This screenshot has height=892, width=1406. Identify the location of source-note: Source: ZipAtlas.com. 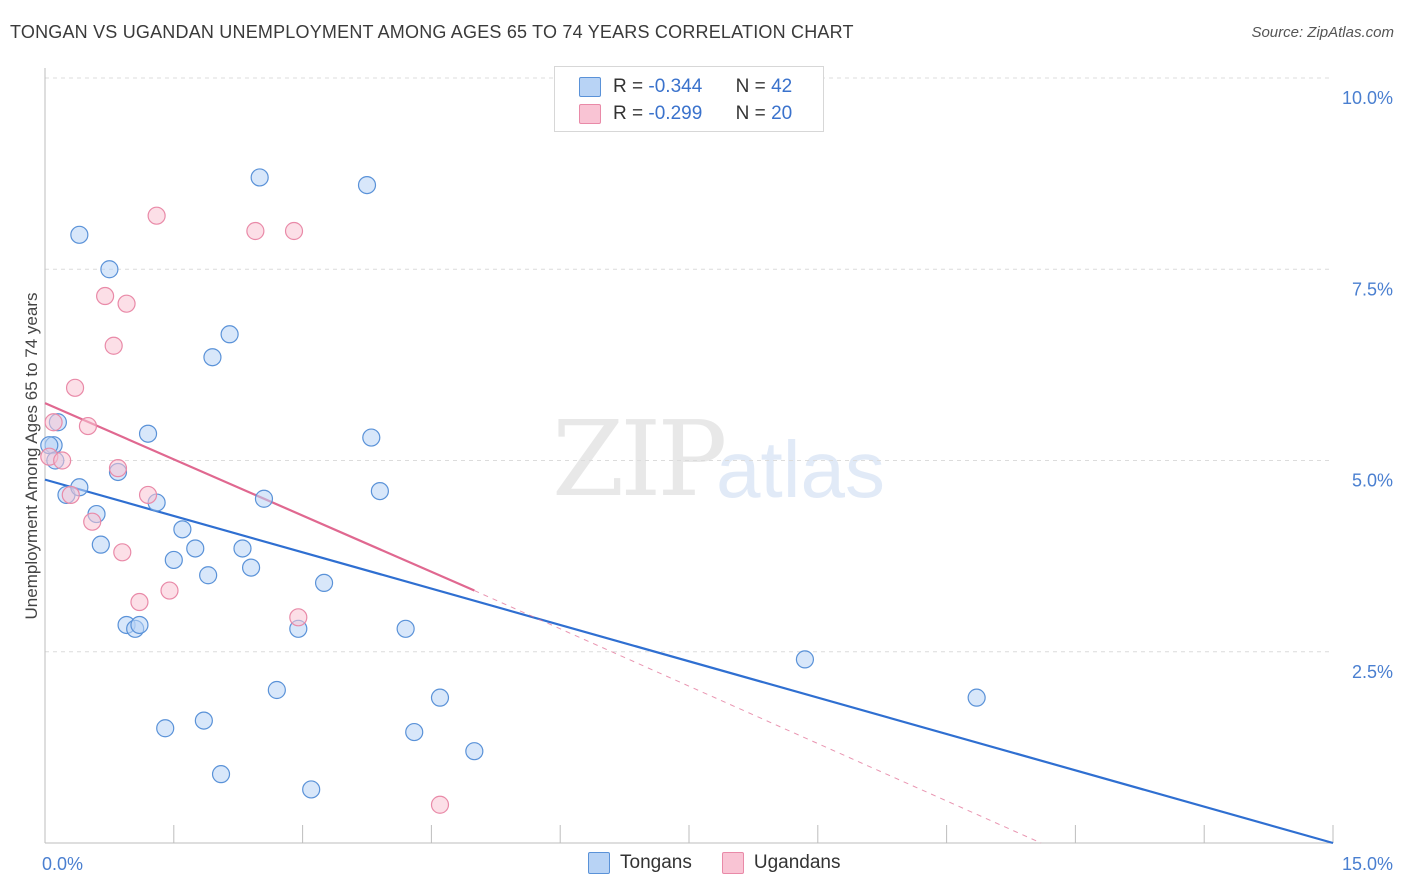
(1322, 32).